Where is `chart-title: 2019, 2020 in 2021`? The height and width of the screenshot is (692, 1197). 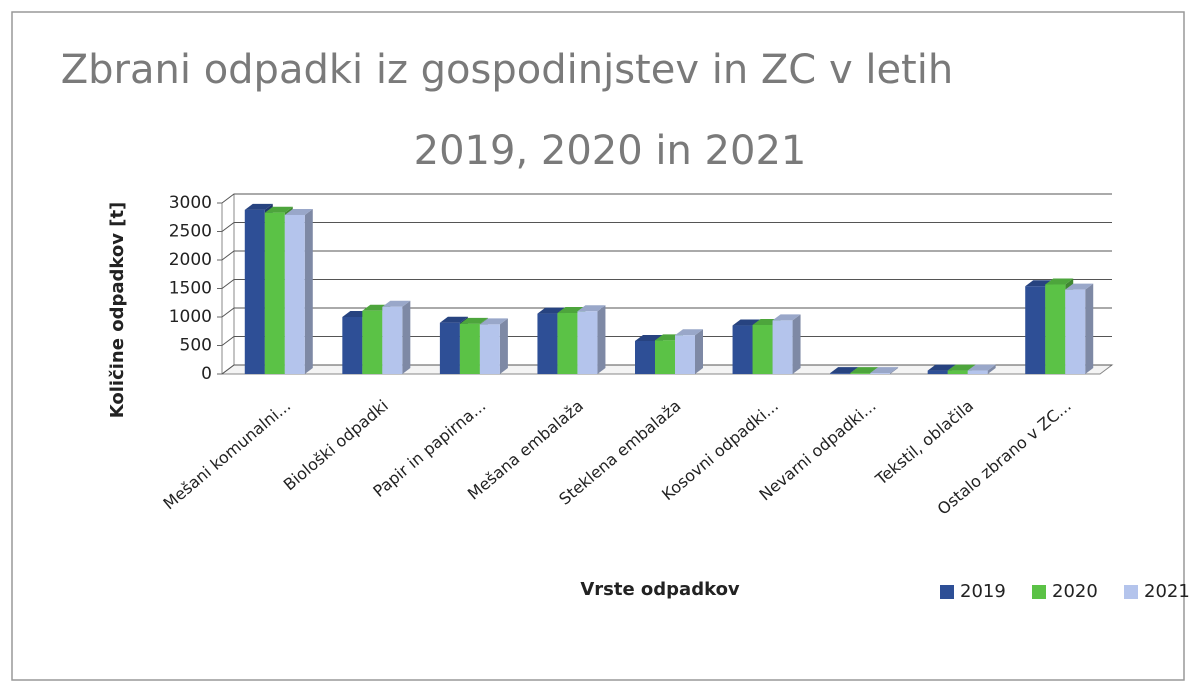
chart-title: 2019, 2020 in 2021 is located at coordinates (610, 151).